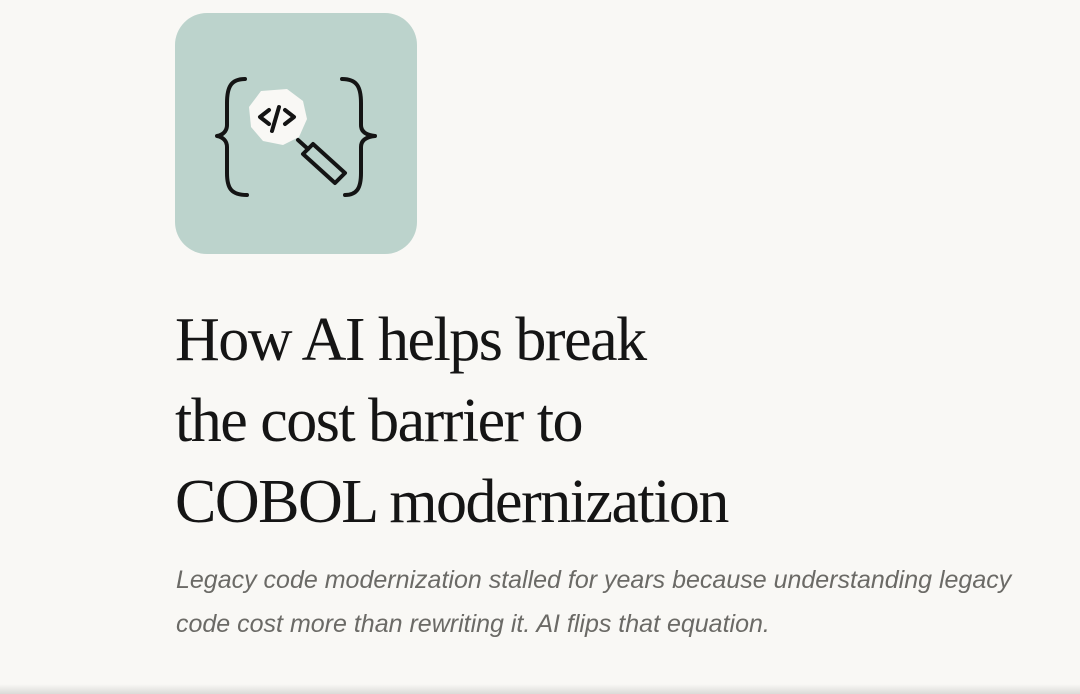 The image size is (1080, 694). What do you see at coordinates (379, 421) in the screenshot?
I see `title-line: the cost barrier to` at bounding box center [379, 421].